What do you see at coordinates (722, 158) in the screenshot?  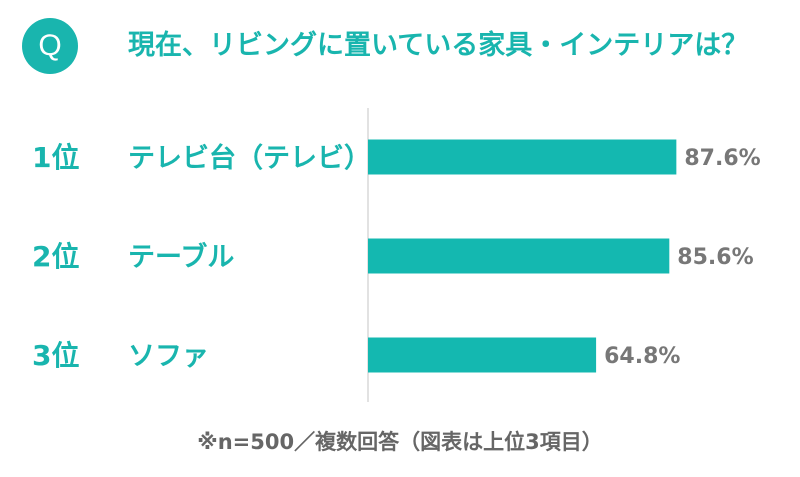 I see `value-label-1: 87.6%` at bounding box center [722, 158].